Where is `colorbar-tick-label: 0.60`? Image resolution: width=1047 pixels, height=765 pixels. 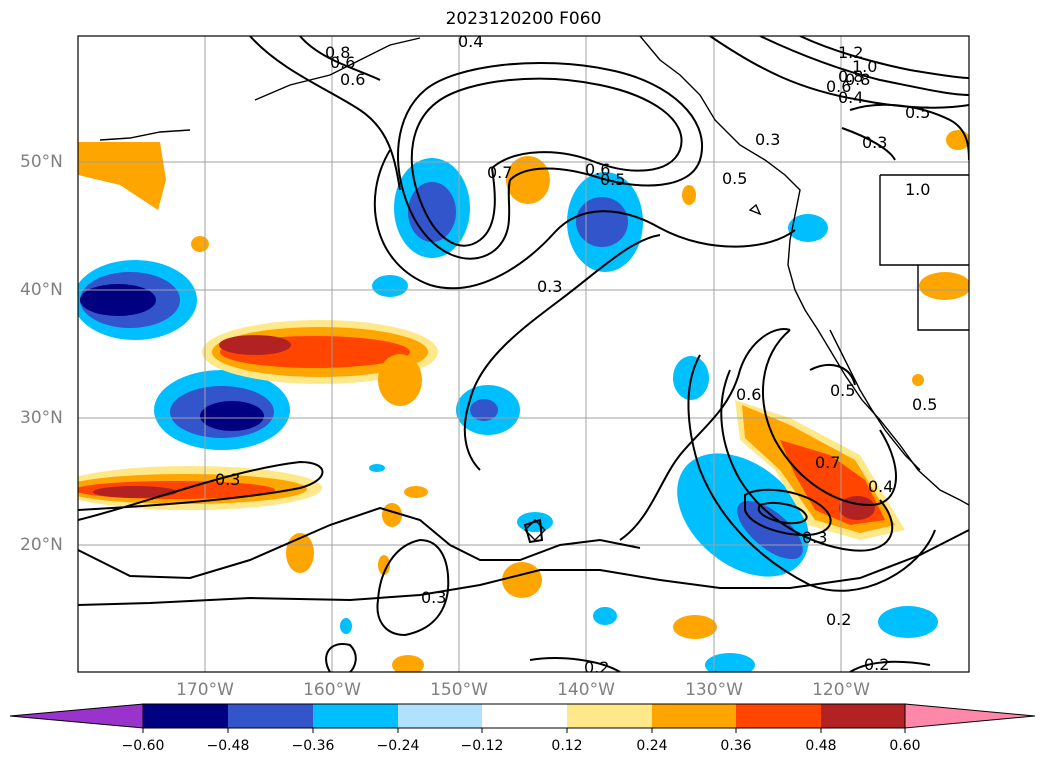 colorbar-tick-label: 0.60 is located at coordinates (905, 746).